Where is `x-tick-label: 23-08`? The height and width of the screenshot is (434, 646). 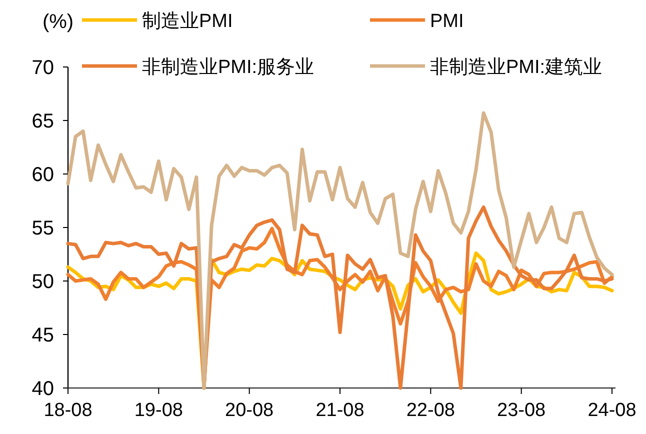 x-tick-label: 23-08 is located at coordinates (521, 410).